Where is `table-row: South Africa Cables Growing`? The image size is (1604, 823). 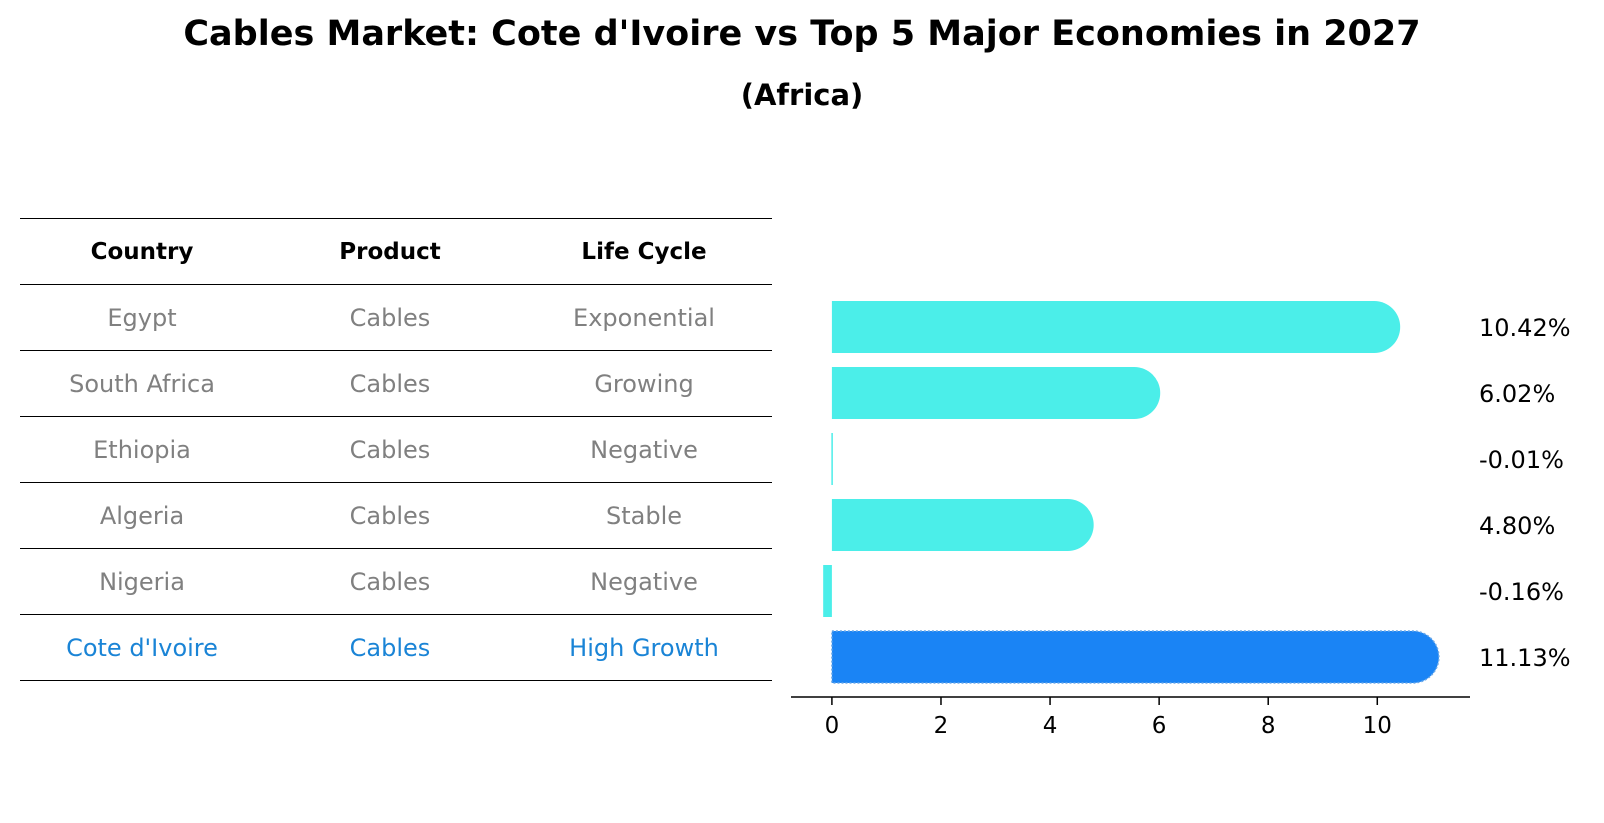
table-row: South Africa Cables Growing is located at coordinates (396, 384).